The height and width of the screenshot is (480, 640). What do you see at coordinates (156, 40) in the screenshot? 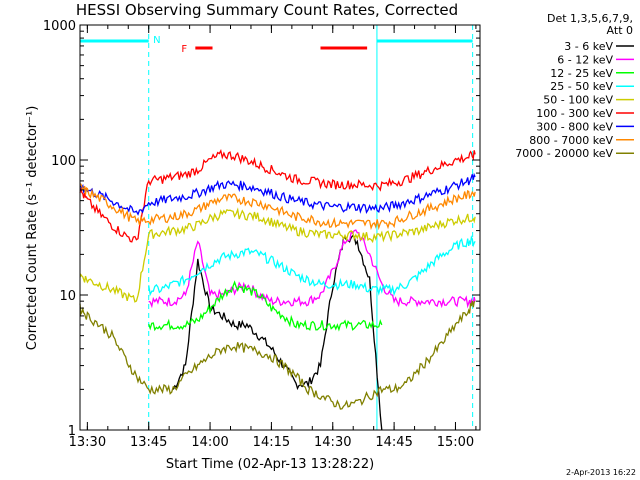
I see `night-label: N` at bounding box center [156, 40].